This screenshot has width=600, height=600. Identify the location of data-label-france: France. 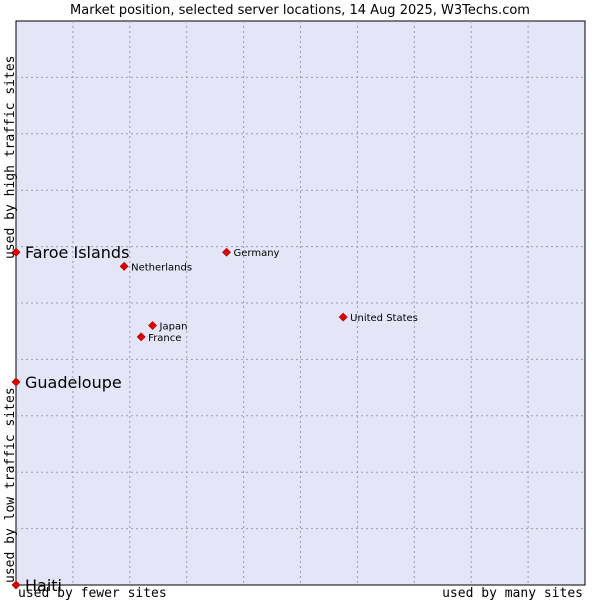
(164, 338).